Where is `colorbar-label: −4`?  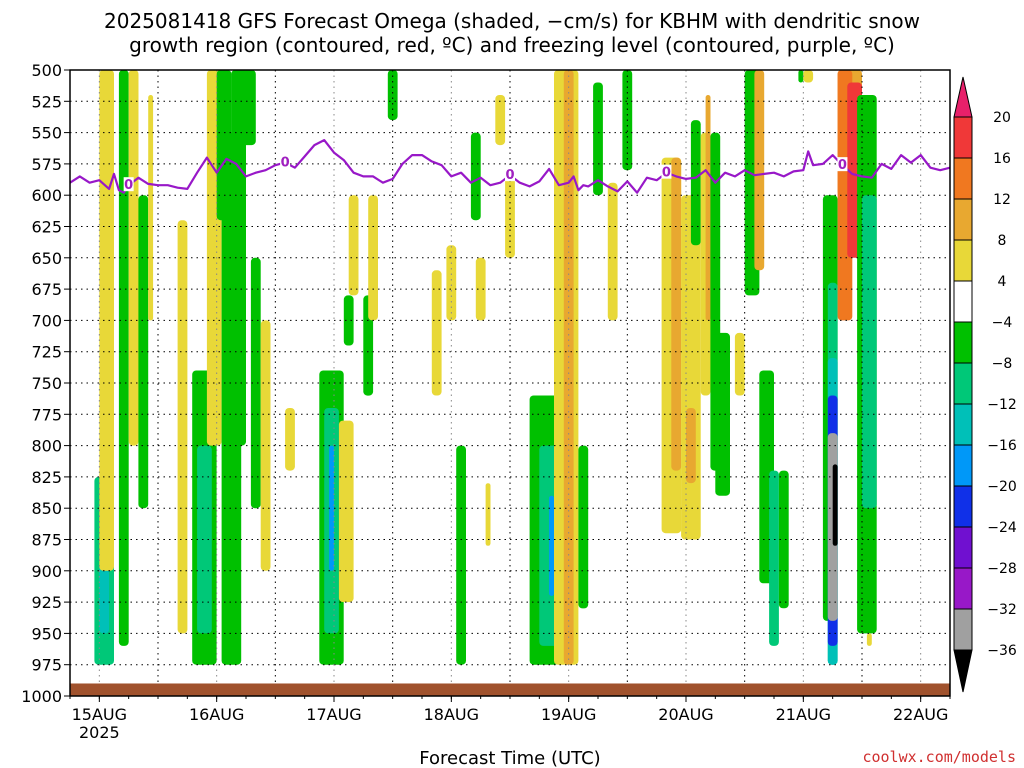
colorbar-label: −4 is located at coordinates (1002, 323).